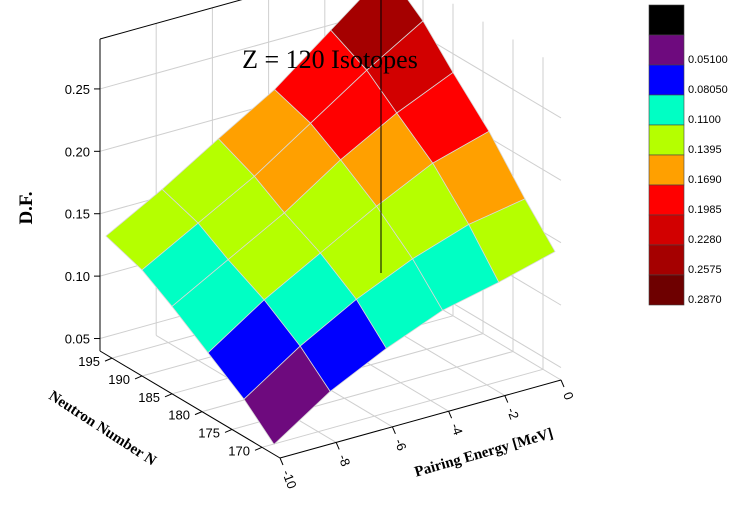 The height and width of the screenshot is (511, 731). What do you see at coordinates (89, 361) in the screenshot?
I see `y-tick-label: 195` at bounding box center [89, 361].